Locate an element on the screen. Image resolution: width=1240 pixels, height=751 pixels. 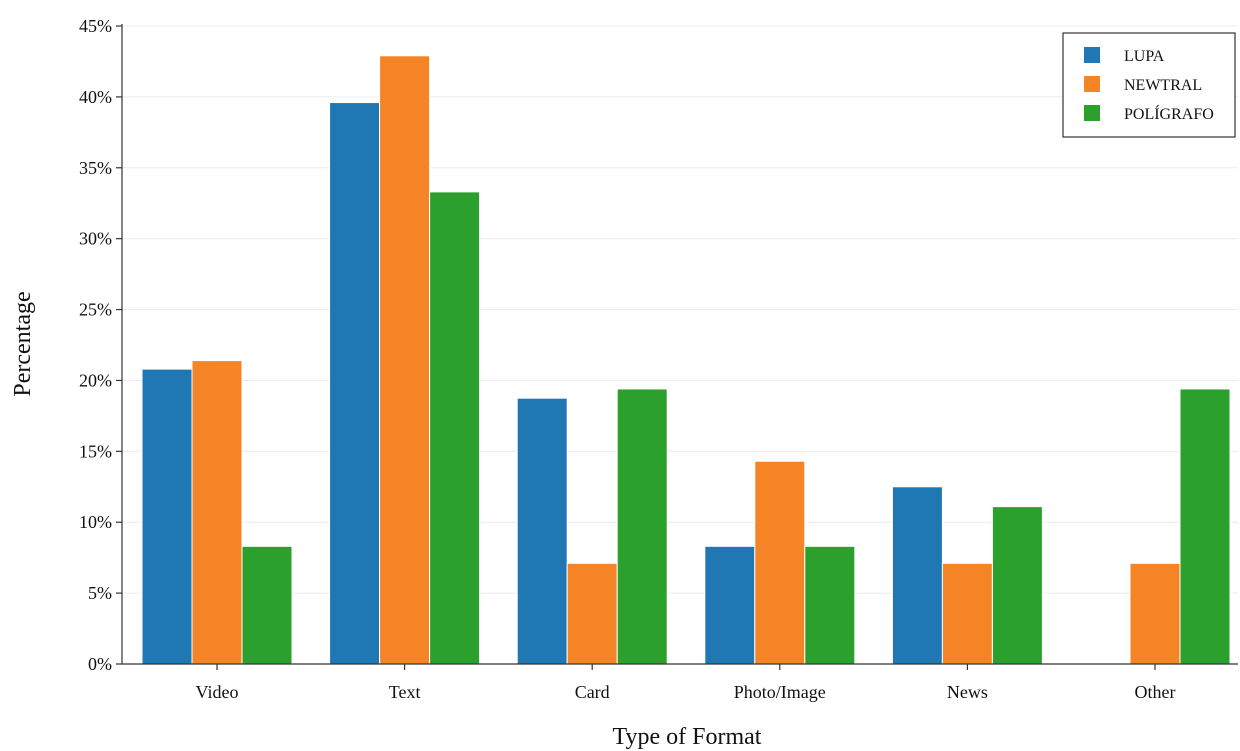
x-tick-label: Other is located at coordinates (1155, 692).